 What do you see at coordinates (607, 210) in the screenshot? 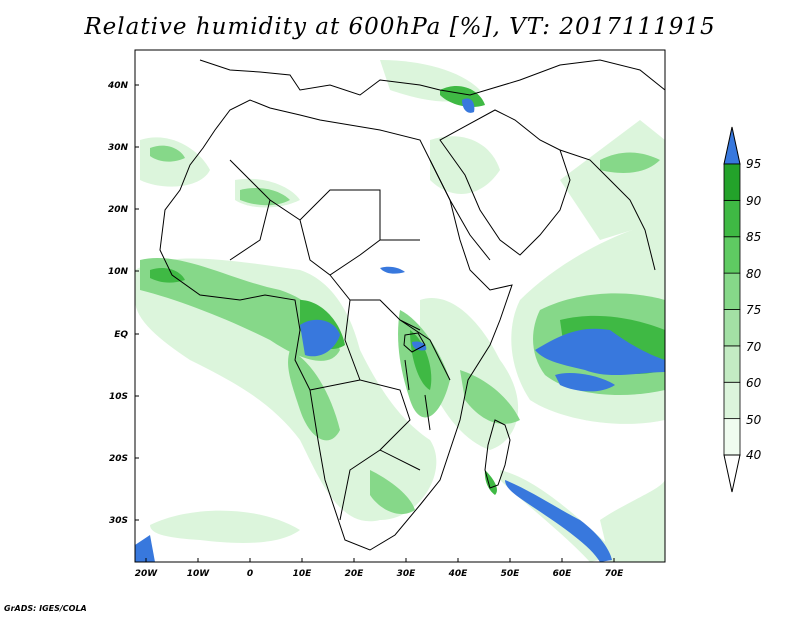
I see `asia-coast` at bounding box center [607, 210].